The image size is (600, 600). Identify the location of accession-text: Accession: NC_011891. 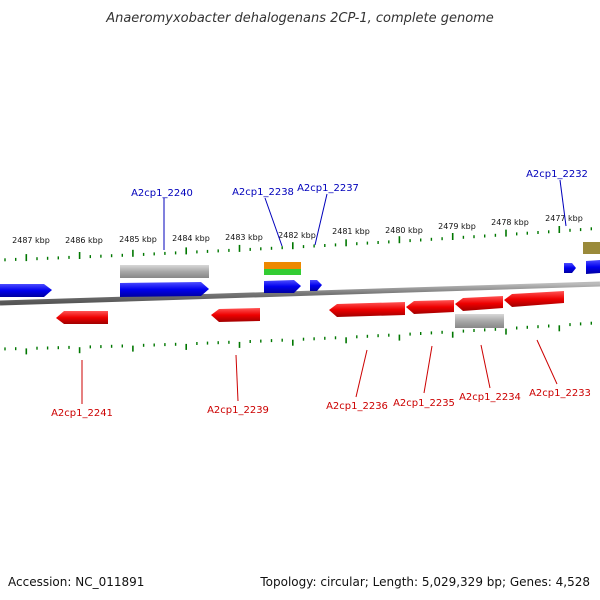
(76, 582).